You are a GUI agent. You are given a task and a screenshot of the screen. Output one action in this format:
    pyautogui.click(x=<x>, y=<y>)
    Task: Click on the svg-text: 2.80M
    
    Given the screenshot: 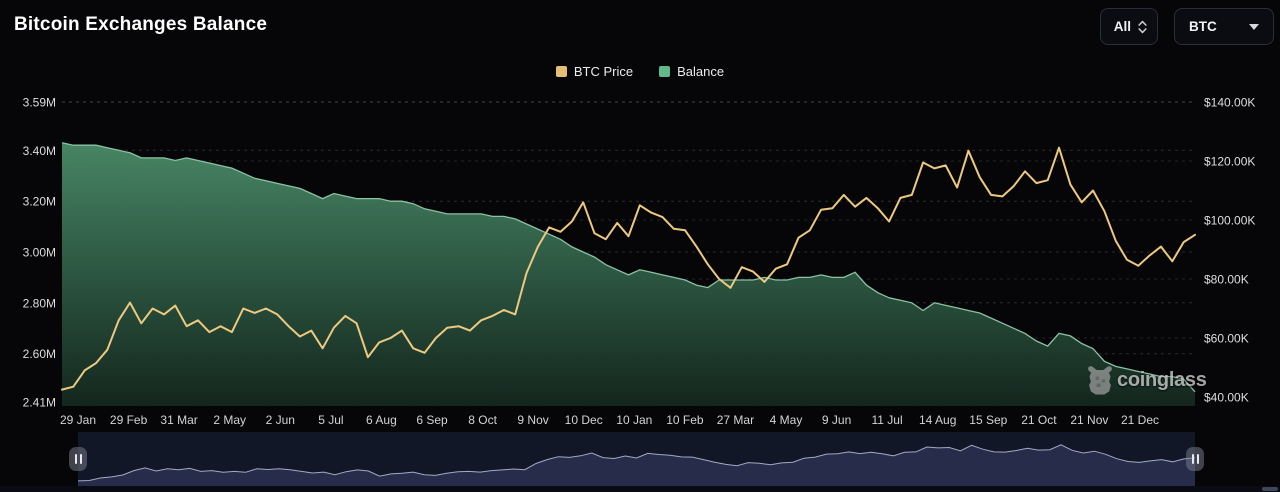 What is the action you would take?
    pyautogui.click(x=39, y=303)
    